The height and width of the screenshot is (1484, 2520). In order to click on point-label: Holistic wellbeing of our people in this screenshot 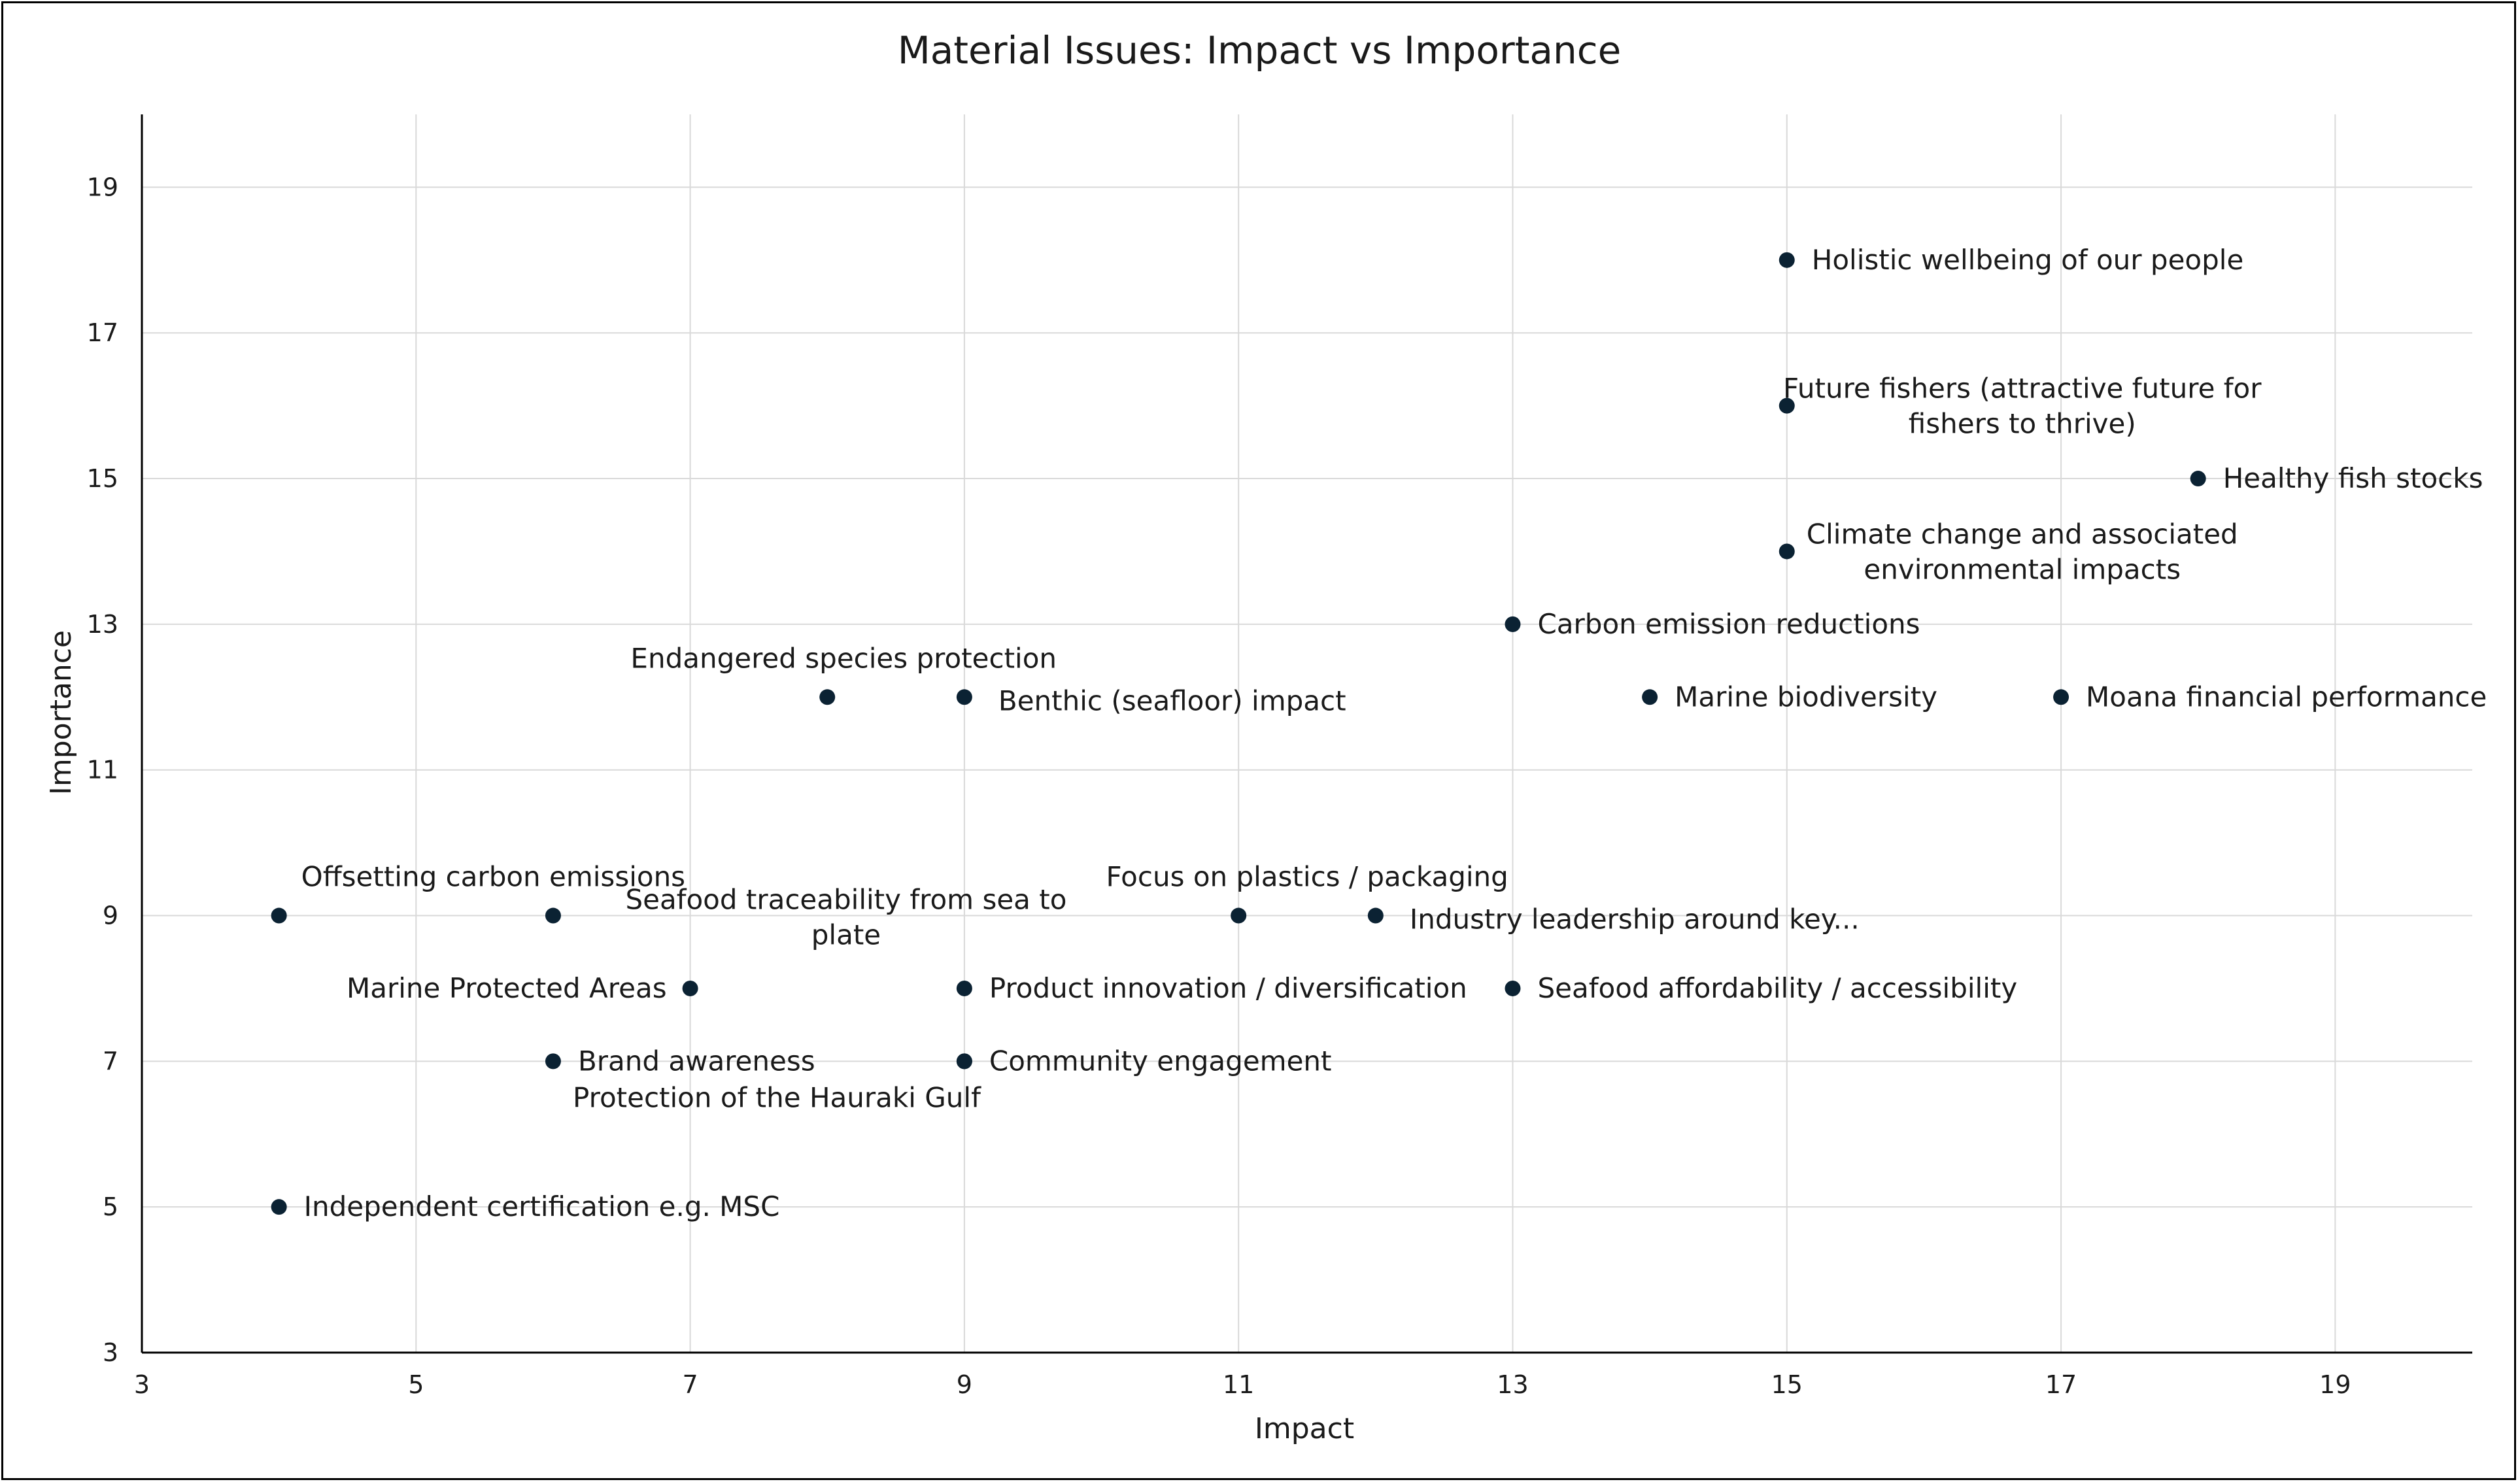, I will do `click(2028, 260)`.